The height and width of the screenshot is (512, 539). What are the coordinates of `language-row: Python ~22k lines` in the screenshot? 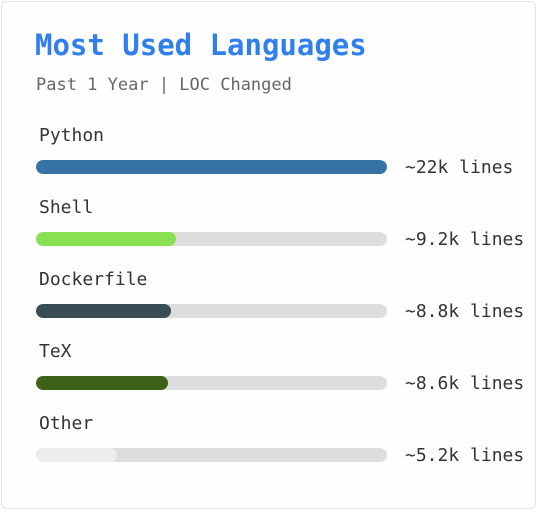 It's located at (269, 161).